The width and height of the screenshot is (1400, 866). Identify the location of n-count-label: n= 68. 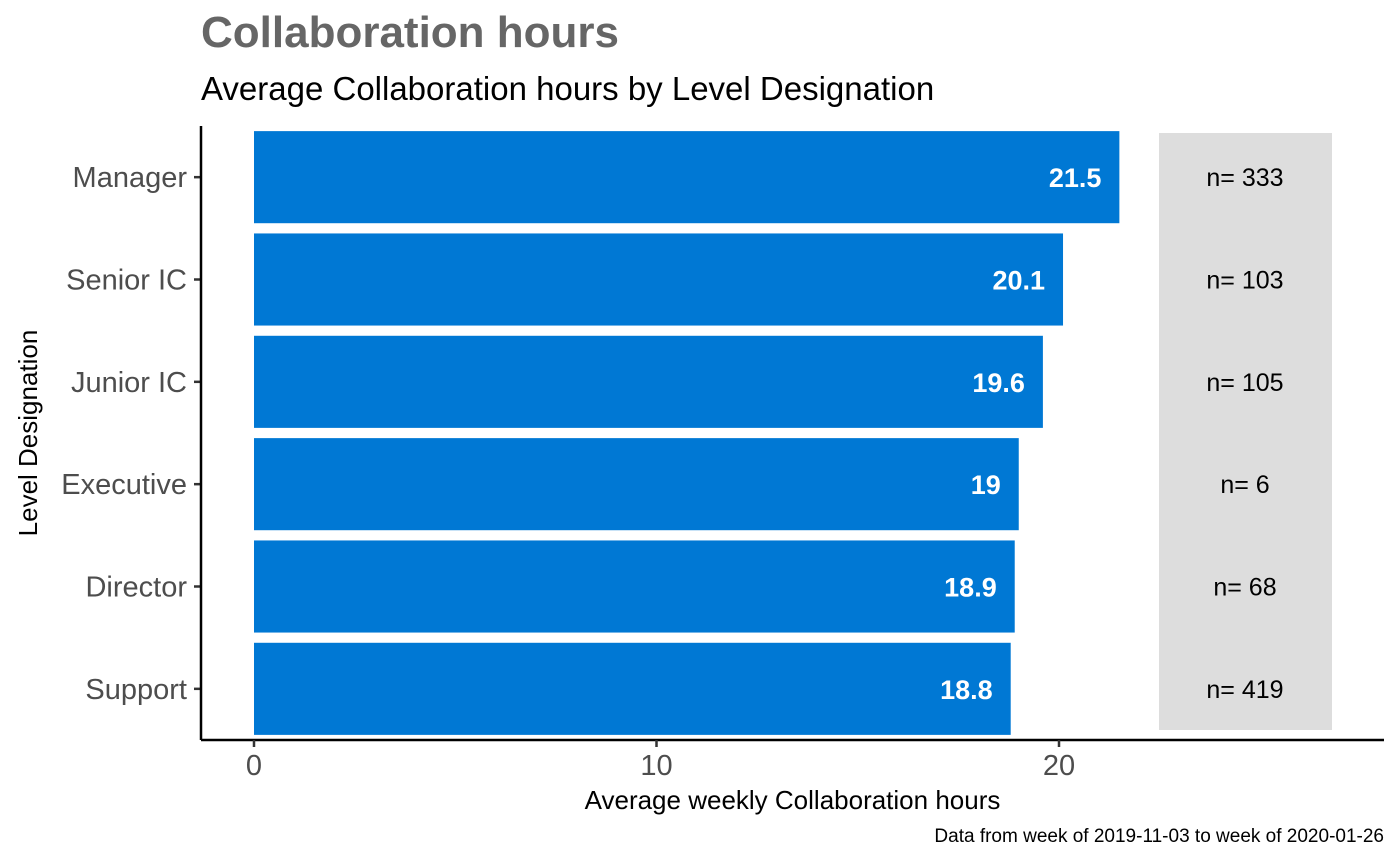
(1244, 588).